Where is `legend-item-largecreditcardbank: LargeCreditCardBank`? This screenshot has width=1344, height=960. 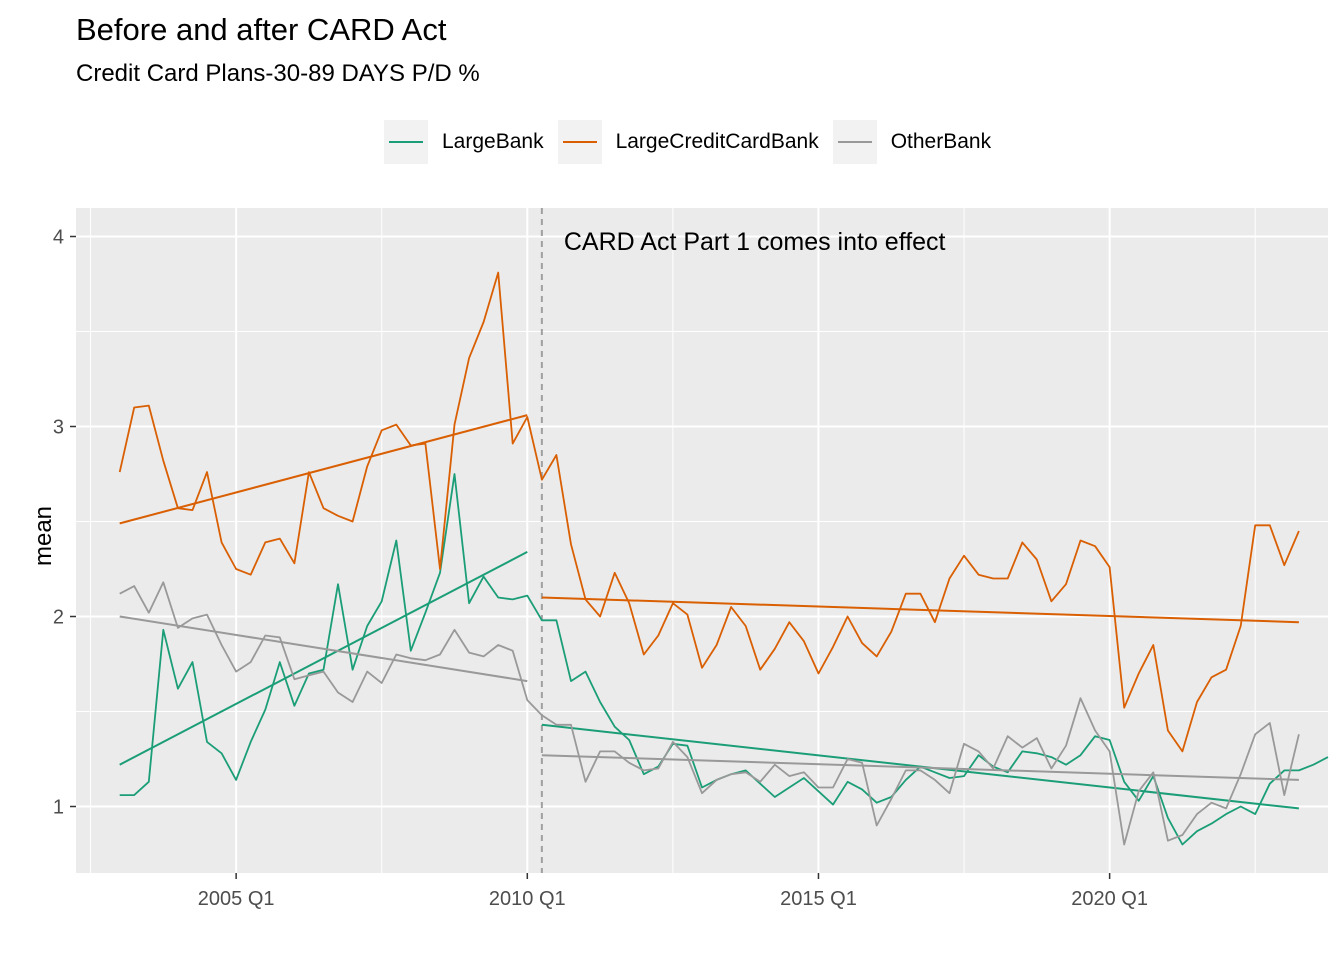 legend-item-largecreditcardbank: LargeCreditCardBank is located at coordinates (688, 142).